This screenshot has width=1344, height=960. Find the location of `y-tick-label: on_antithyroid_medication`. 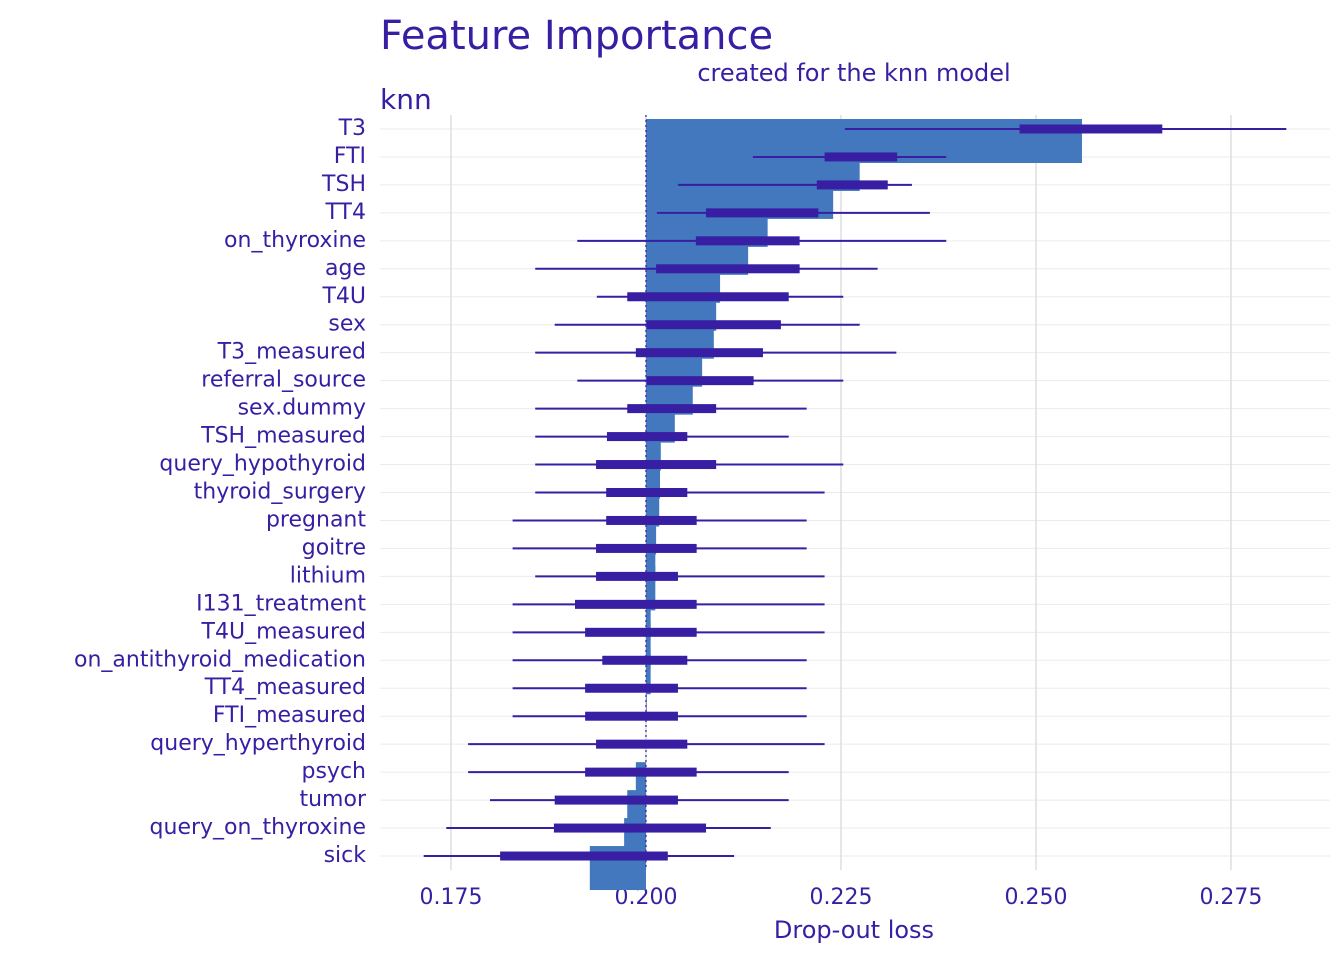

y-tick-label: on_antithyroid_medication is located at coordinates (220, 659).